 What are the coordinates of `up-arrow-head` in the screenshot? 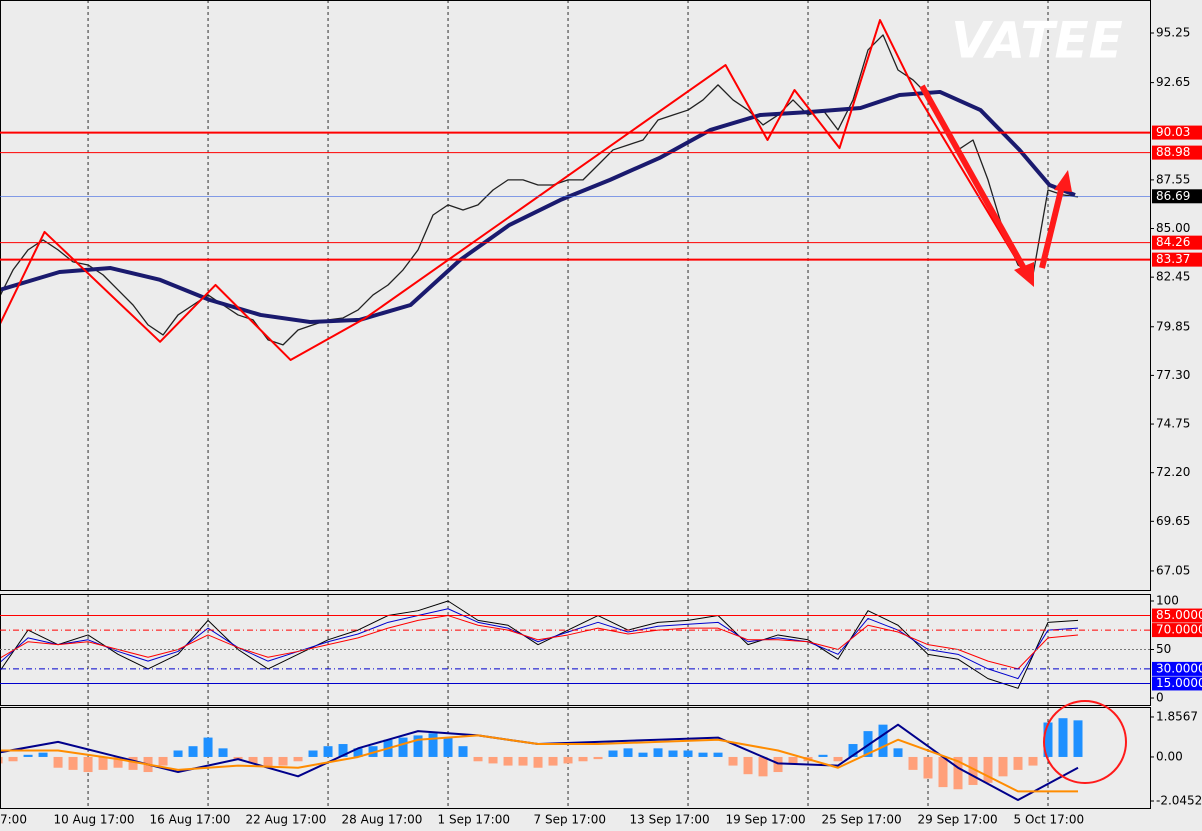 It's located at (1063, 181).